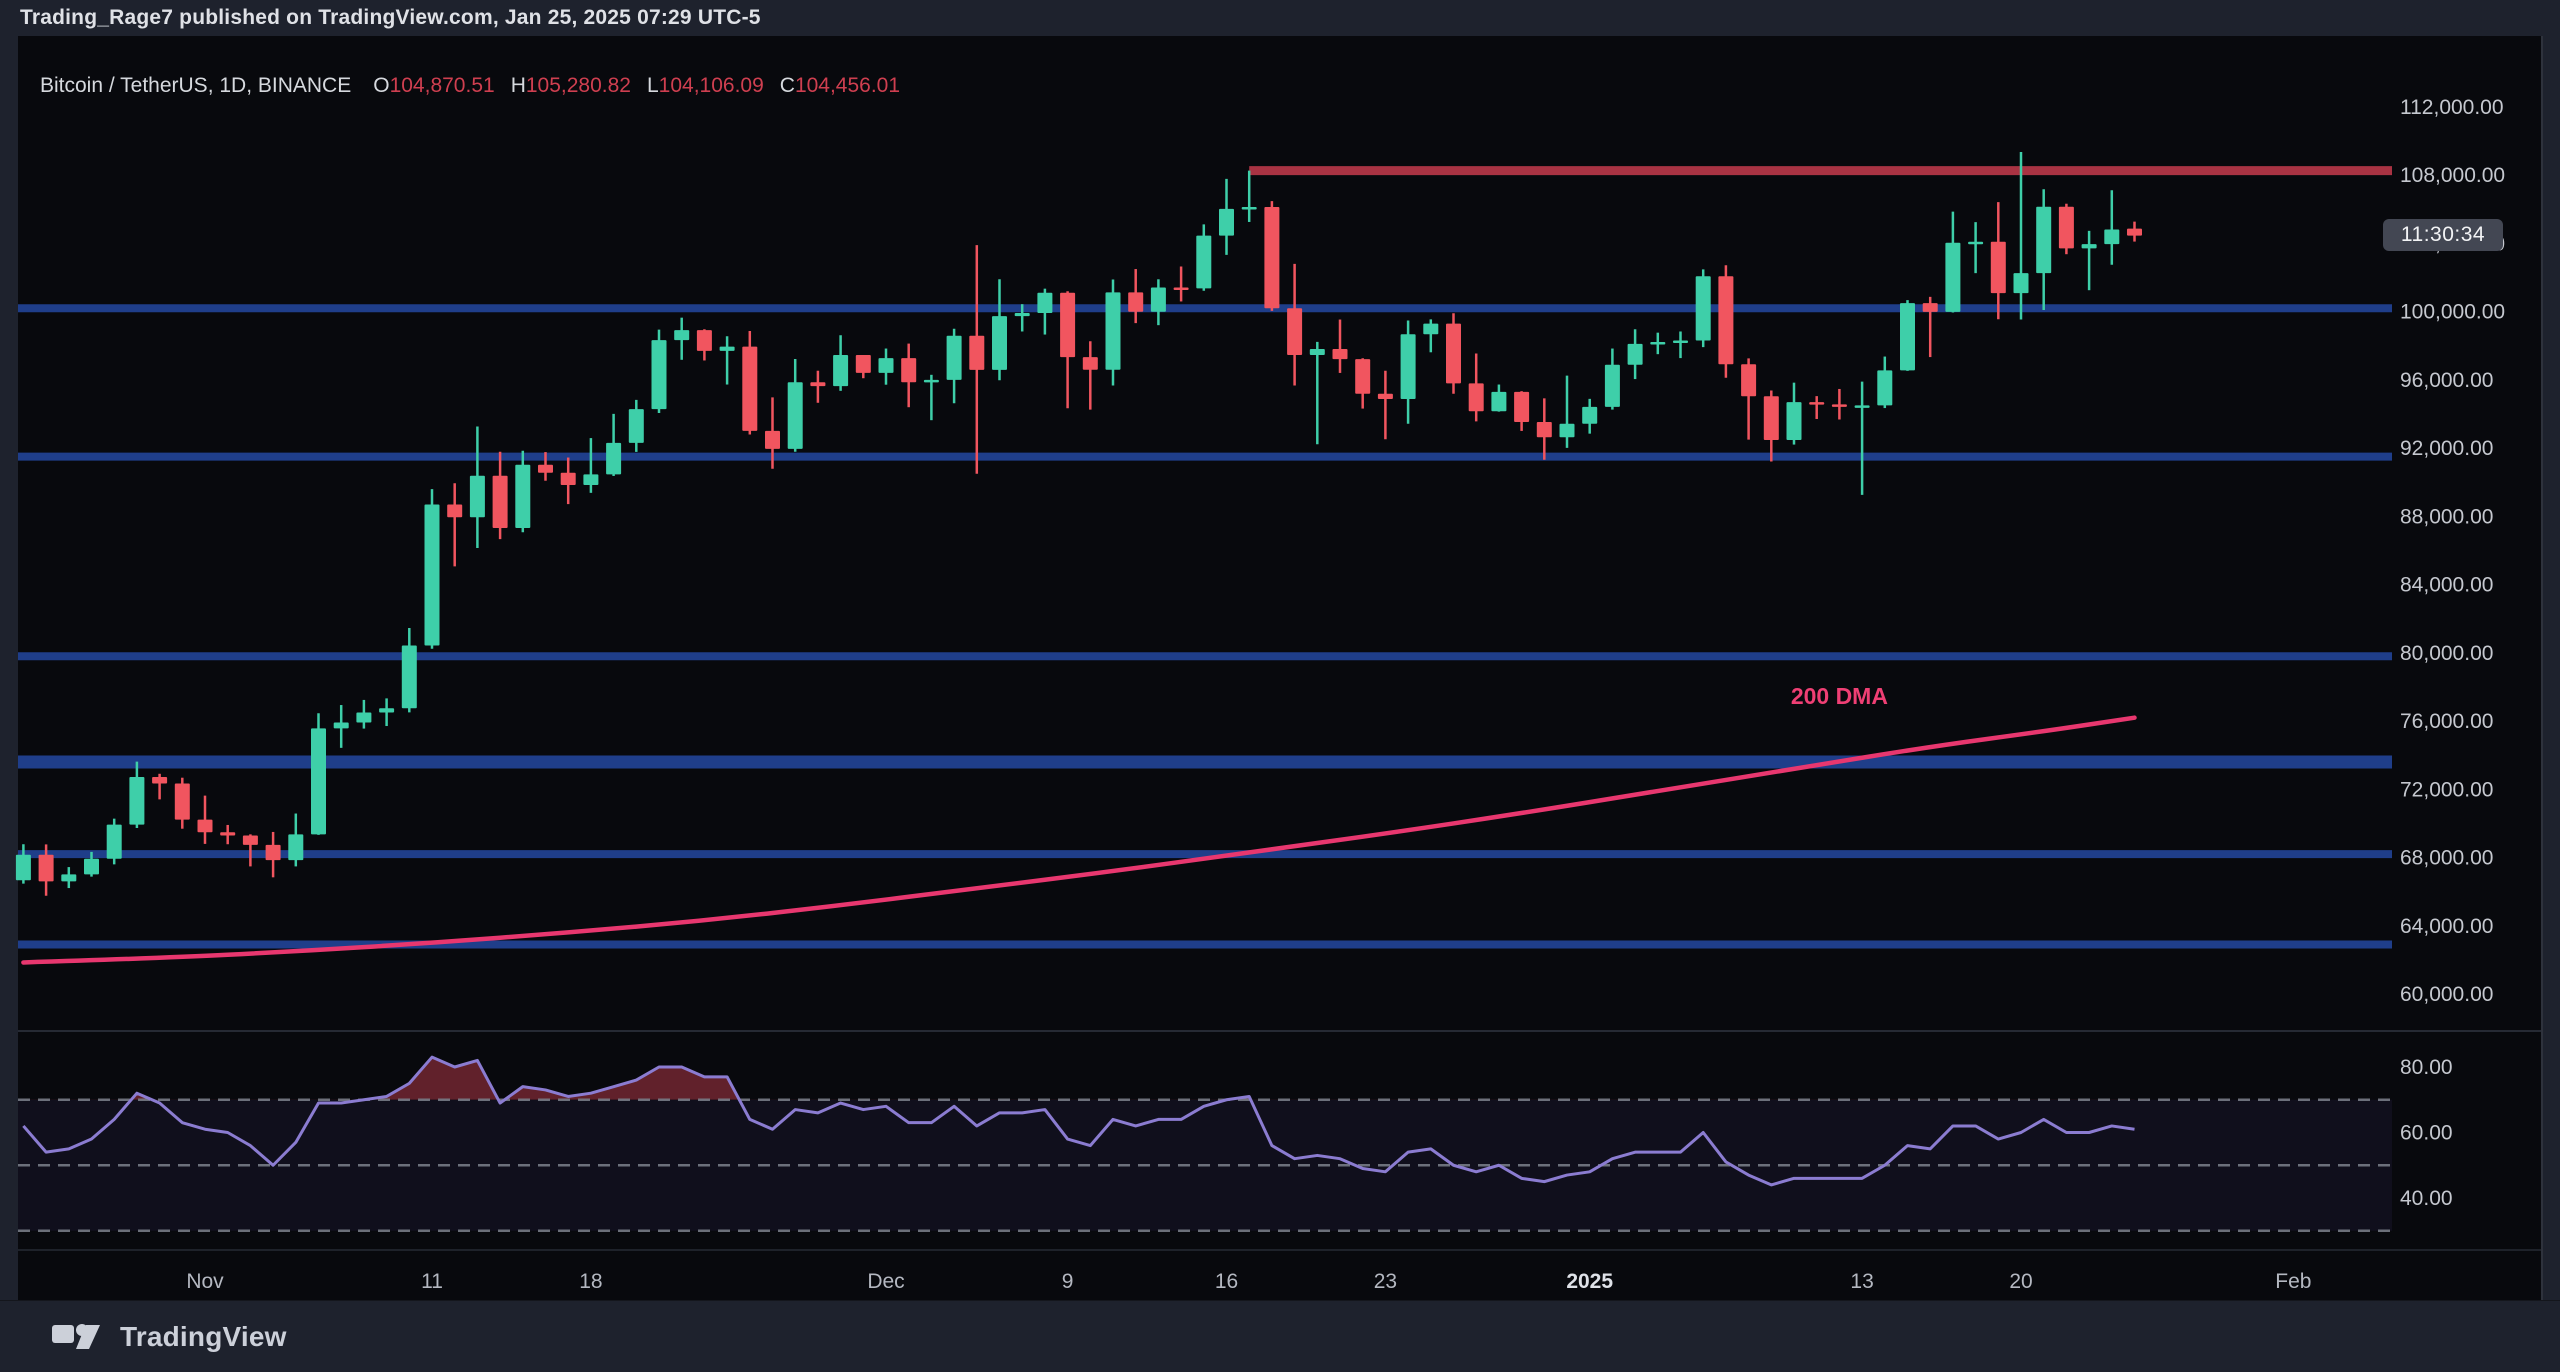 Image resolution: width=2560 pixels, height=1372 pixels. I want to click on rsi-axis: 80.00 60.00 40.00, so click(2426, 1133).